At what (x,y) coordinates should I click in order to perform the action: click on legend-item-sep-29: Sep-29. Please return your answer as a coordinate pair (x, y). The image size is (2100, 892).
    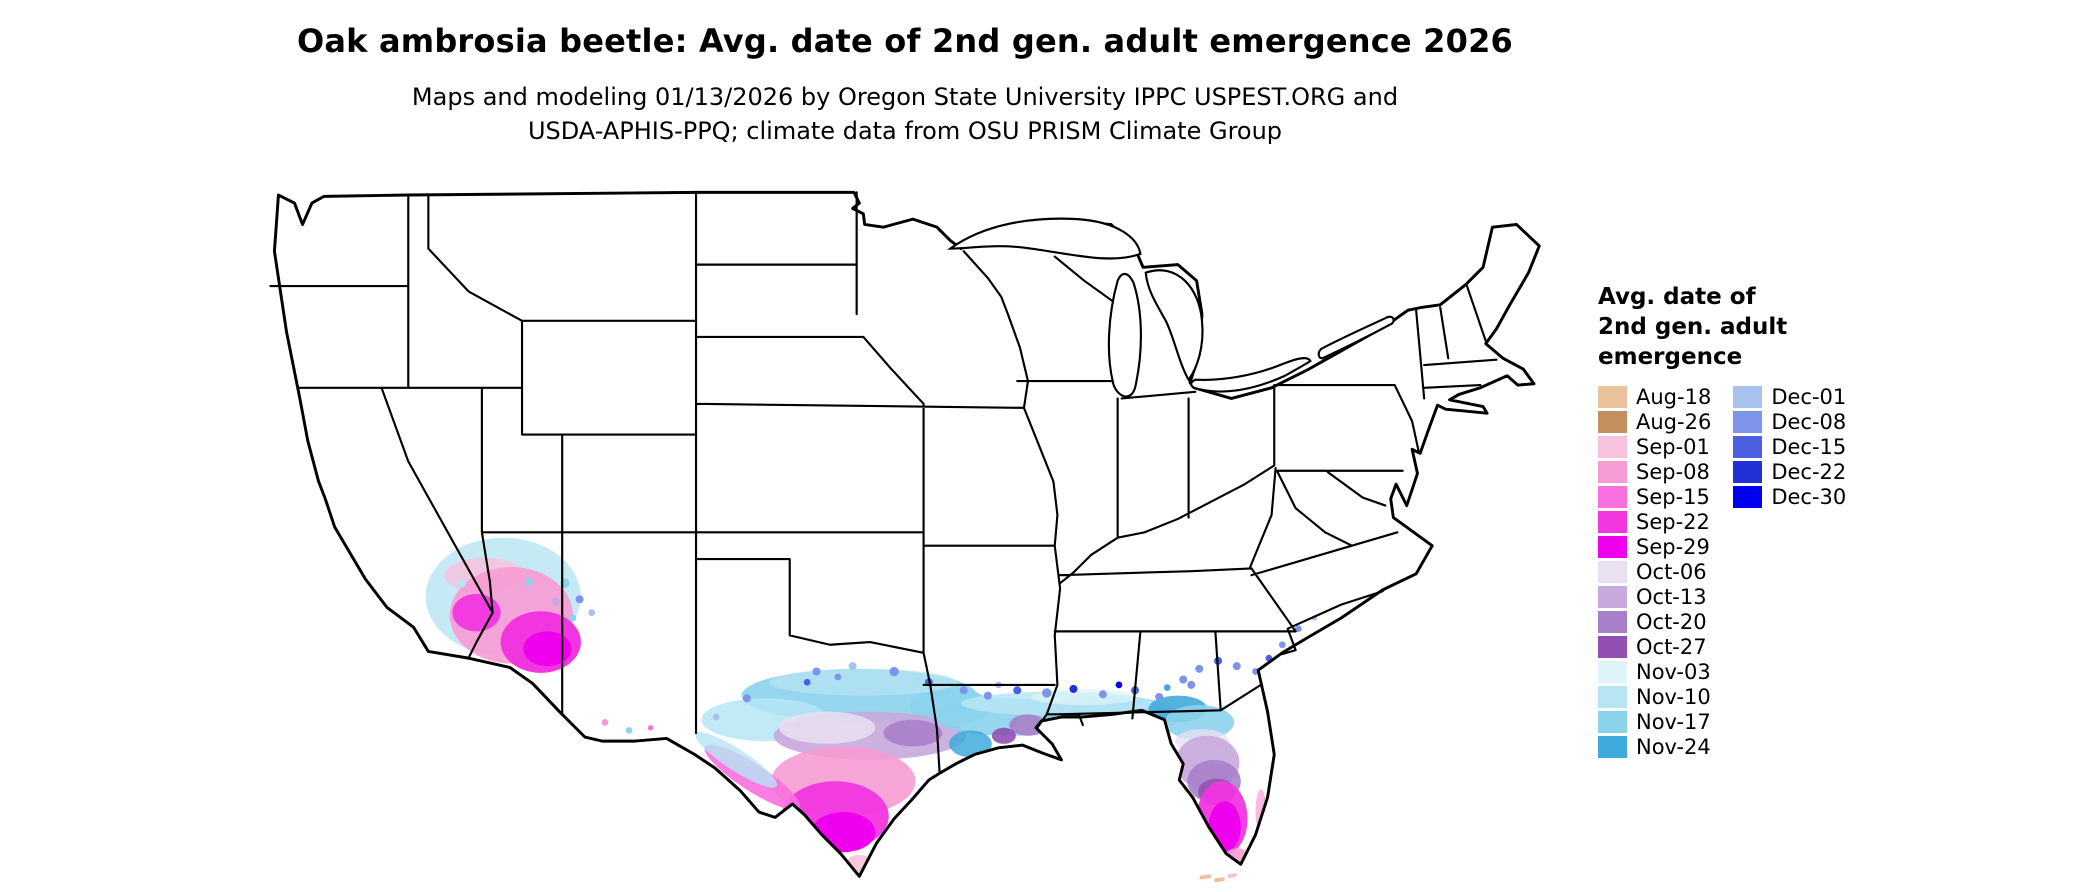
    Looking at the image, I should click on (1654, 547).